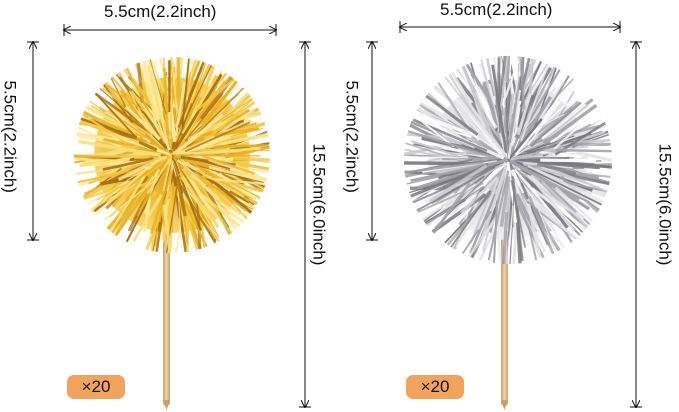 The height and width of the screenshot is (412, 679). What do you see at coordinates (435, 387) in the screenshot?
I see `silver-quantity-badge: ×20` at bounding box center [435, 387].